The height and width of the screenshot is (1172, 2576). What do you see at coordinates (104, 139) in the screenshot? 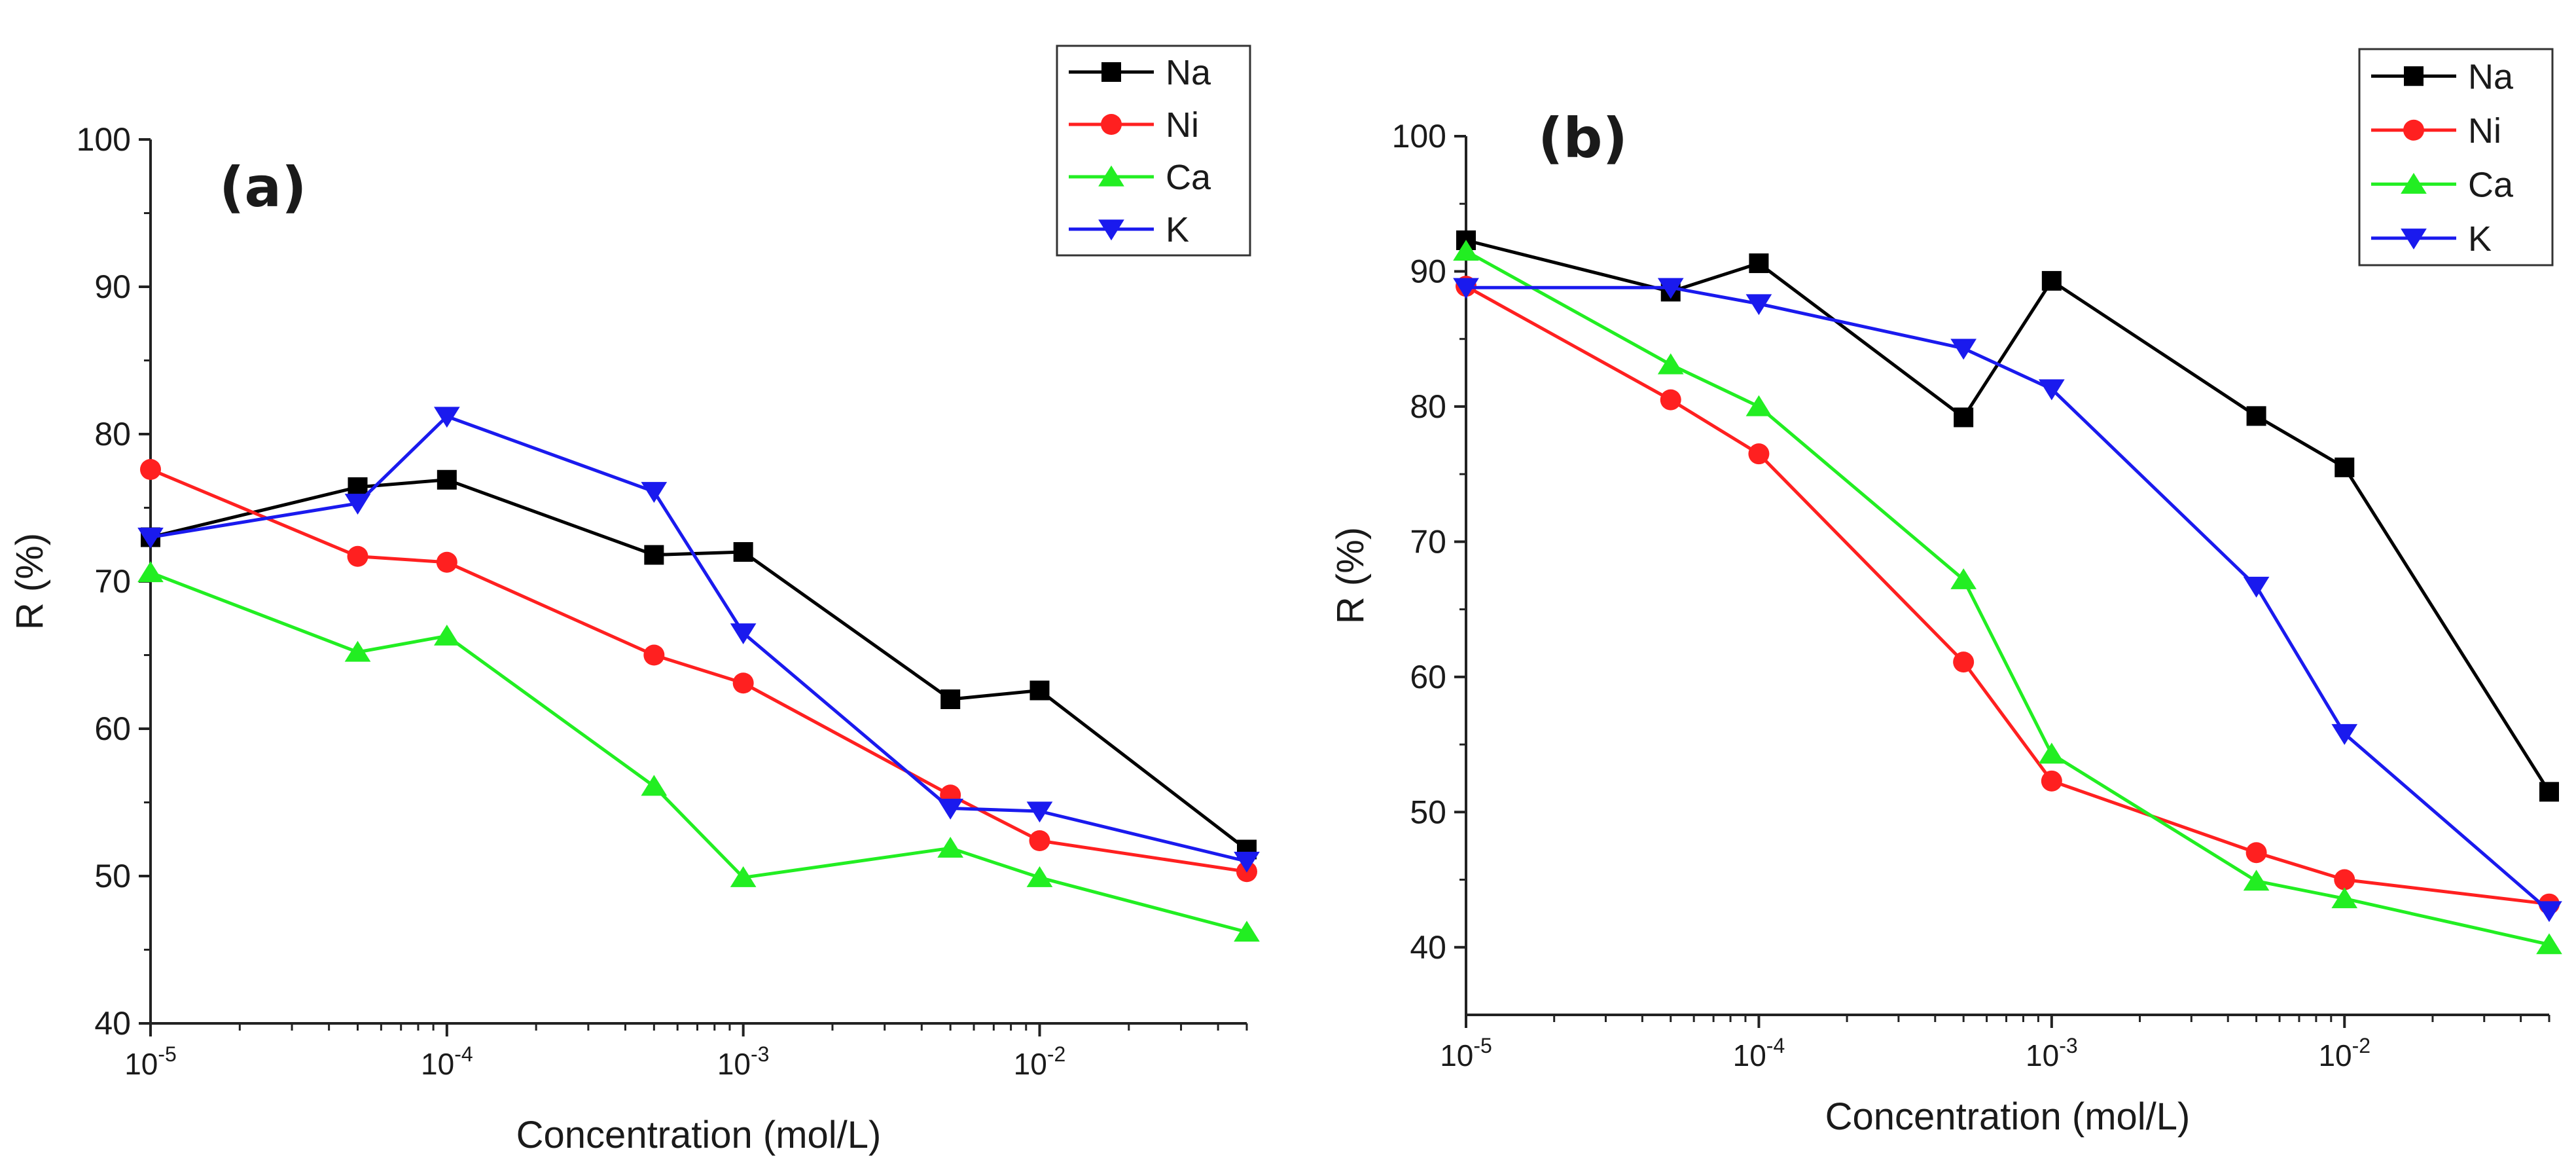
I see `y-tick-label: 100` at bounding box center [104, 139].